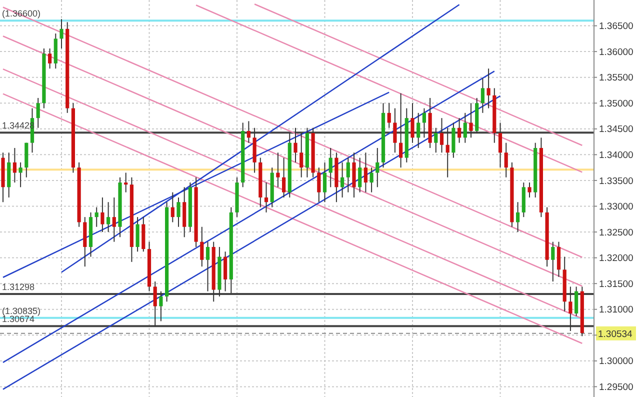 The height and width of the screenshot is (397, 640). What do you see at coordinates (616, 258) in the screenshot?
I see `y-tick-label: 1.32000` at bounding box center [616, 258].